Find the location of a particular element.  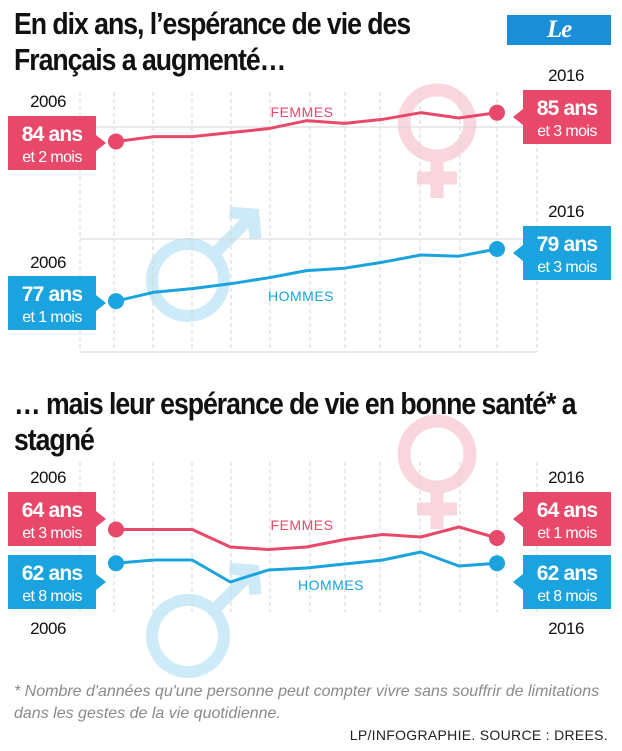

mars-symbol-bottom-ring is located at coordinates (188, 636).